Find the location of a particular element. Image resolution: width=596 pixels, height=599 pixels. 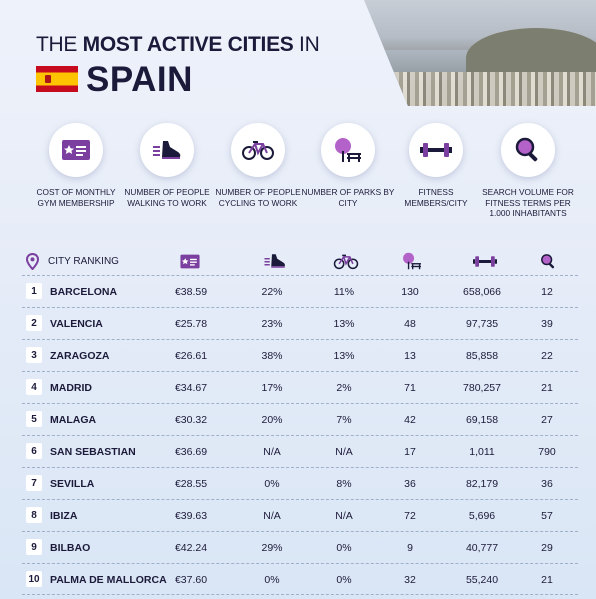

search-icon is located at coordinates (548, 261).